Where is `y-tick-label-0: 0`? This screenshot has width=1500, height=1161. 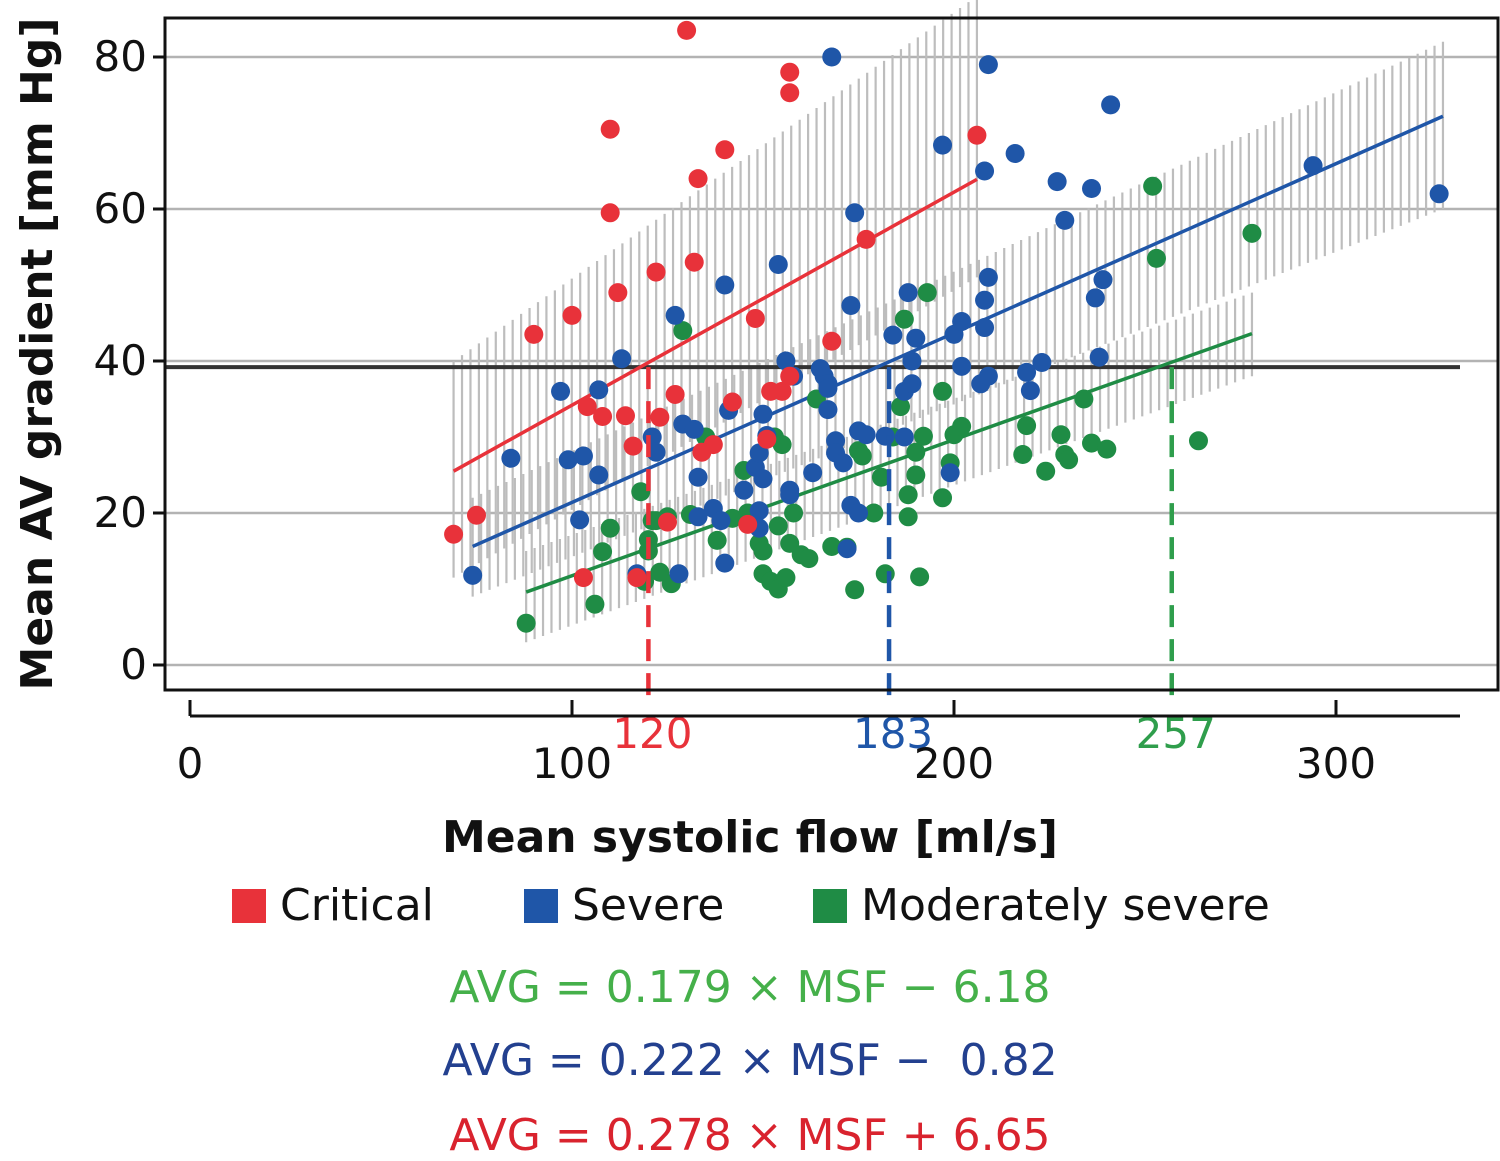
y-tick-label-0: 0 is located at coordinates (133, 664).